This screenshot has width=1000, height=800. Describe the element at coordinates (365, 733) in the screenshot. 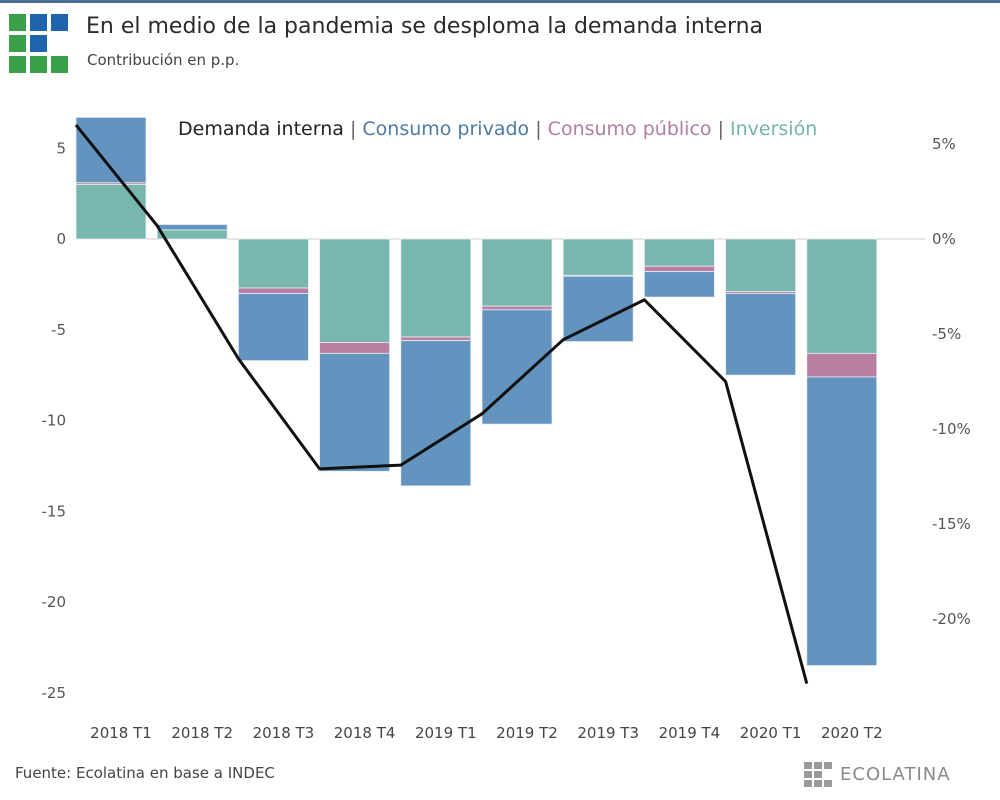

I see `x-tick-label: 2018 T4` at that location.